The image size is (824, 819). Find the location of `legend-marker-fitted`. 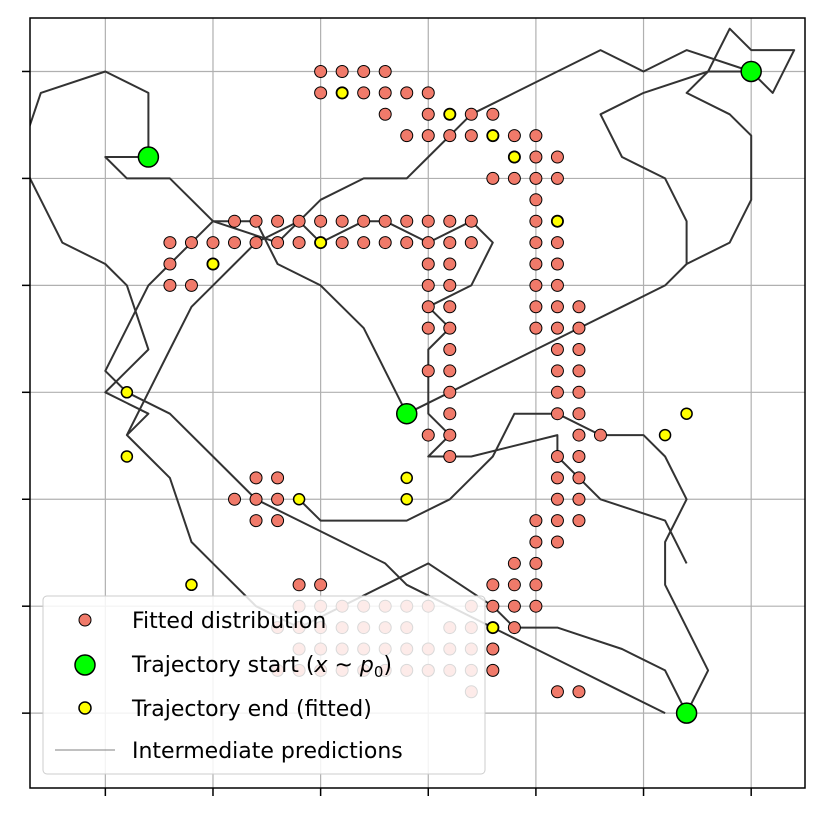

legend-marker-fitted is located at coordinates (85, 620).